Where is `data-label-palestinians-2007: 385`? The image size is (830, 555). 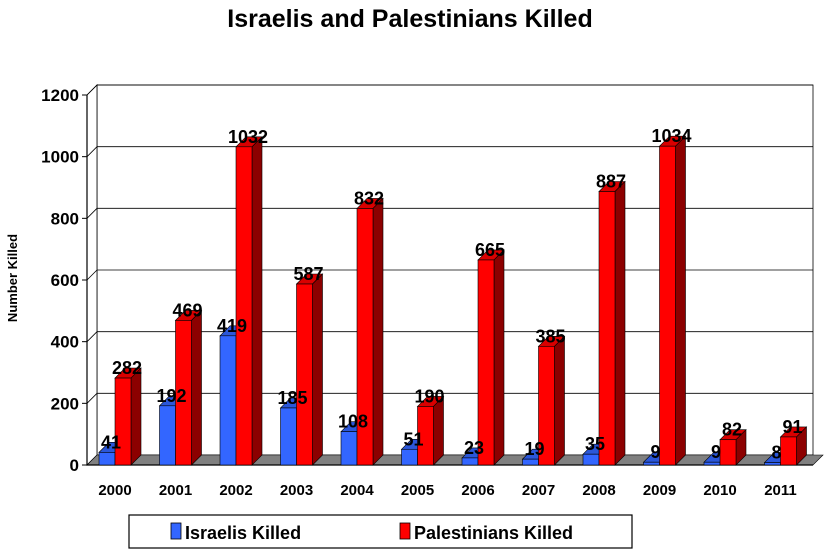 data-label-palestinians-2007: 385 is located at coordinates (550, 336).